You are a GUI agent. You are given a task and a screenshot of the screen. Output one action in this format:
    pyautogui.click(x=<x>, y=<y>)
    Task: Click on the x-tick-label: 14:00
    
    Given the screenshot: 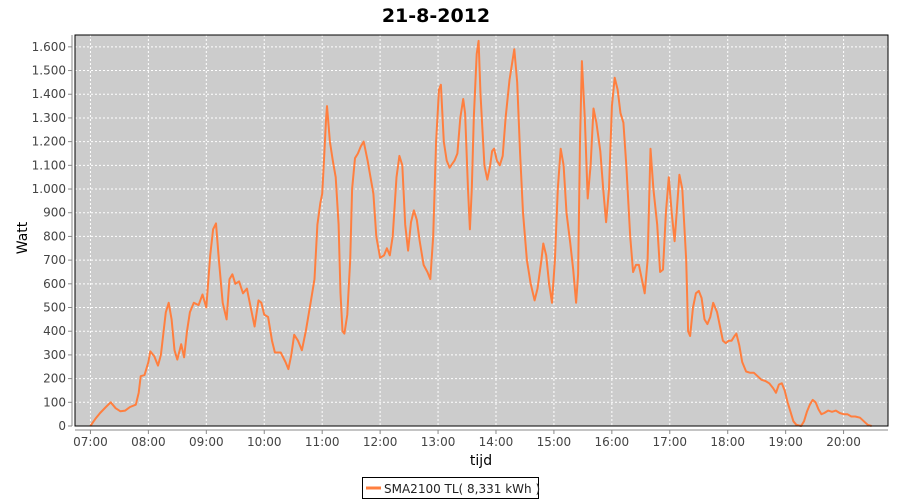 What is the action you would take?
    pyautogui.click(x=496, y=442)
    